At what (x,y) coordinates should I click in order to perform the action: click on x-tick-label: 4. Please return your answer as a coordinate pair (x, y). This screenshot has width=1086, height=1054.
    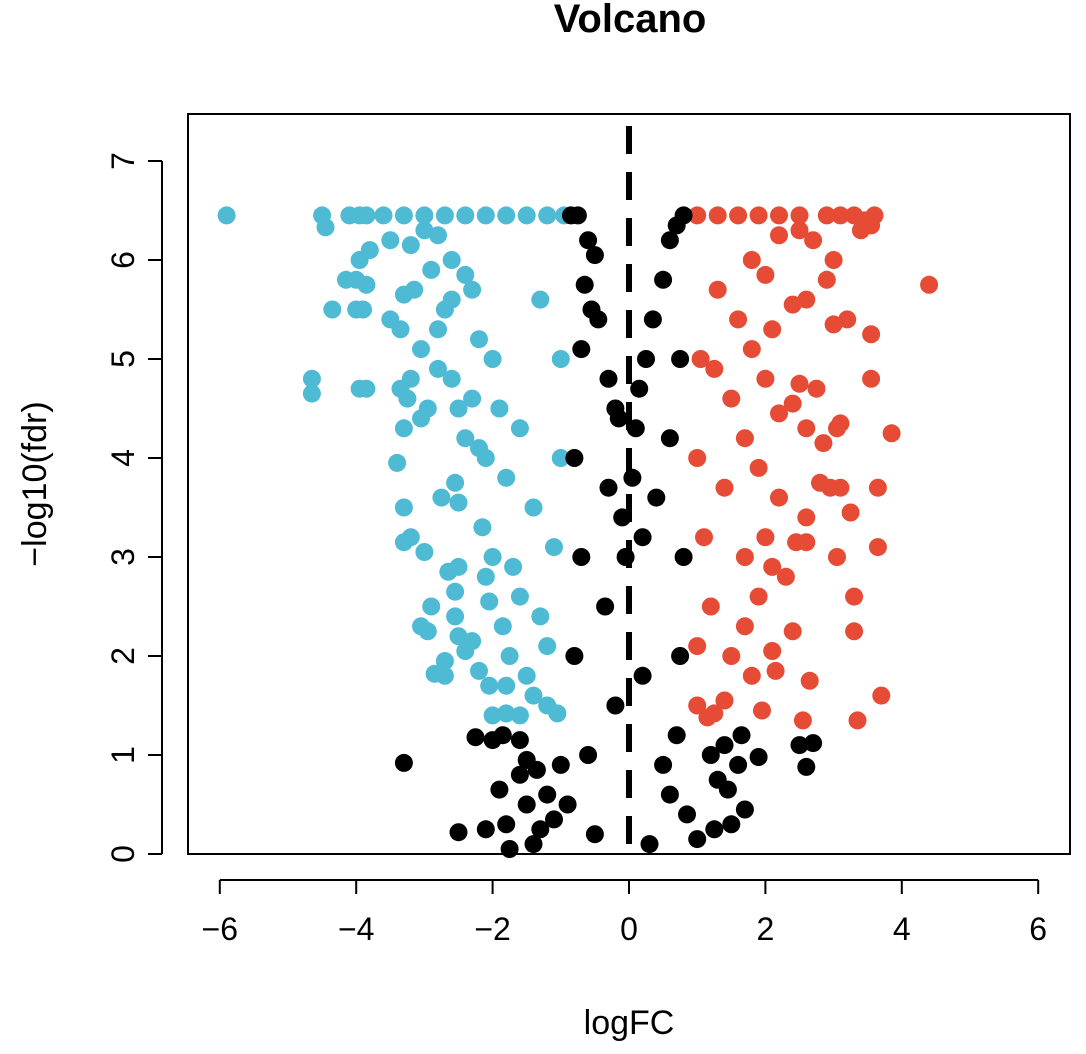
    Looking at the image, I should click on (902, 929).